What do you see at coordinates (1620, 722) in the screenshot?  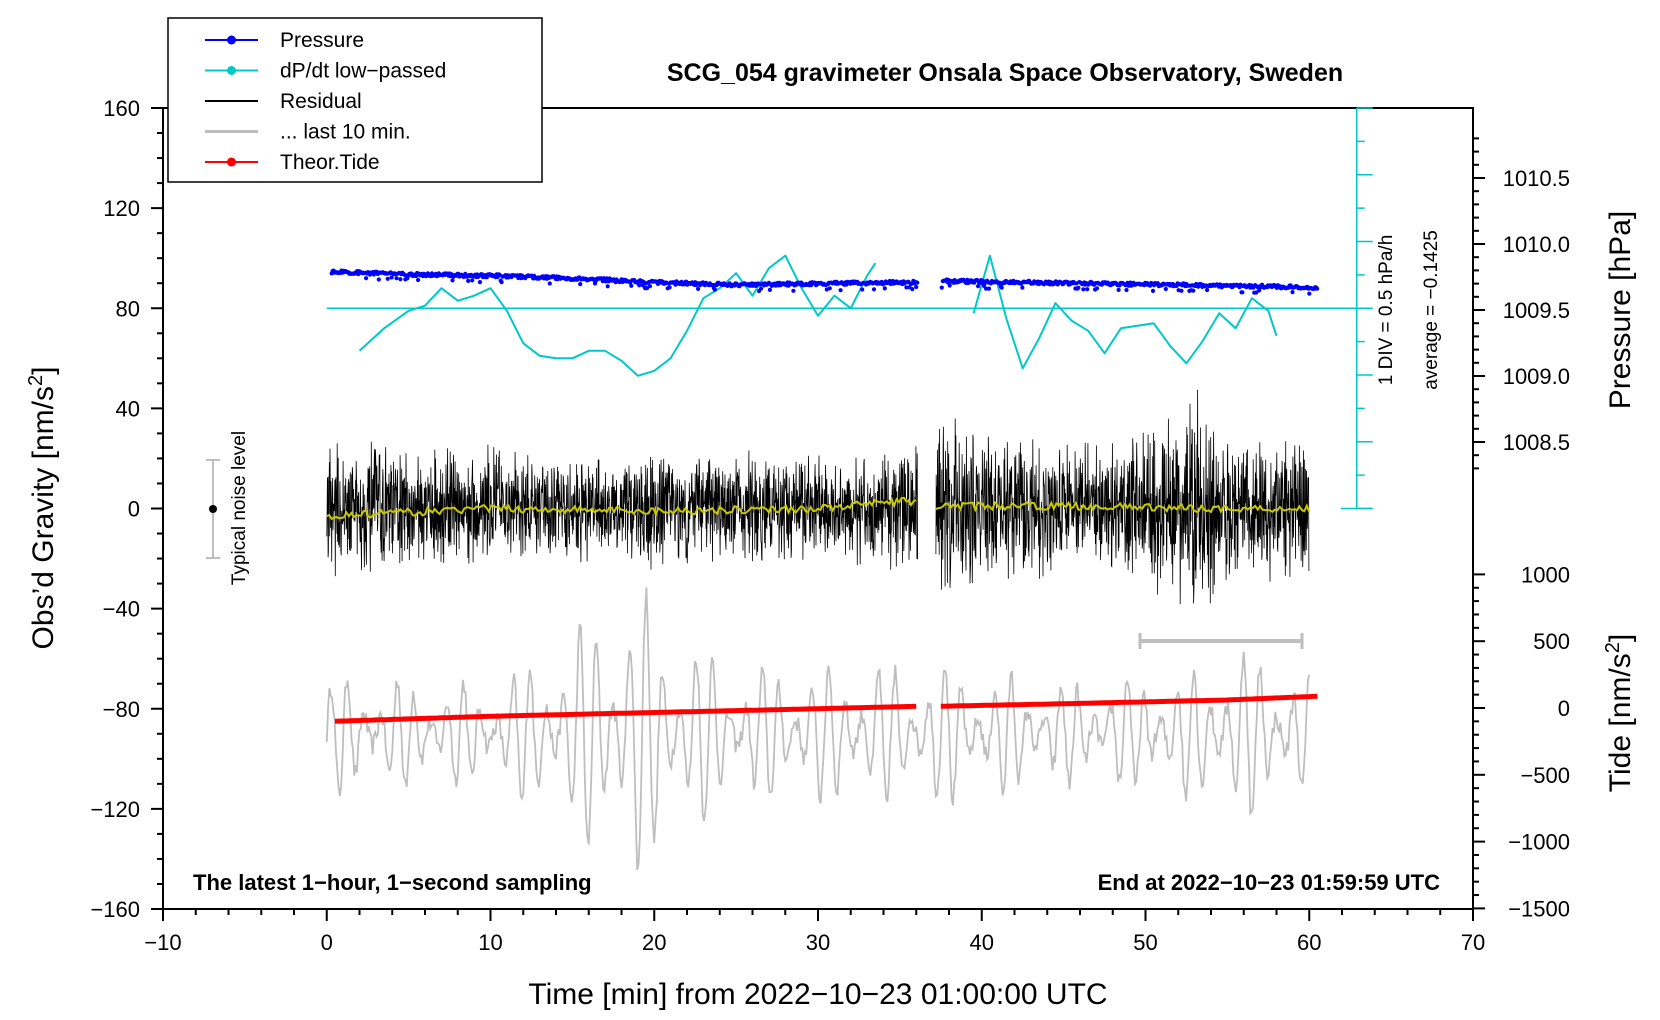 I see `tide-axis-label-main: Tide [nm/s` at bounding box center [1620, 722].